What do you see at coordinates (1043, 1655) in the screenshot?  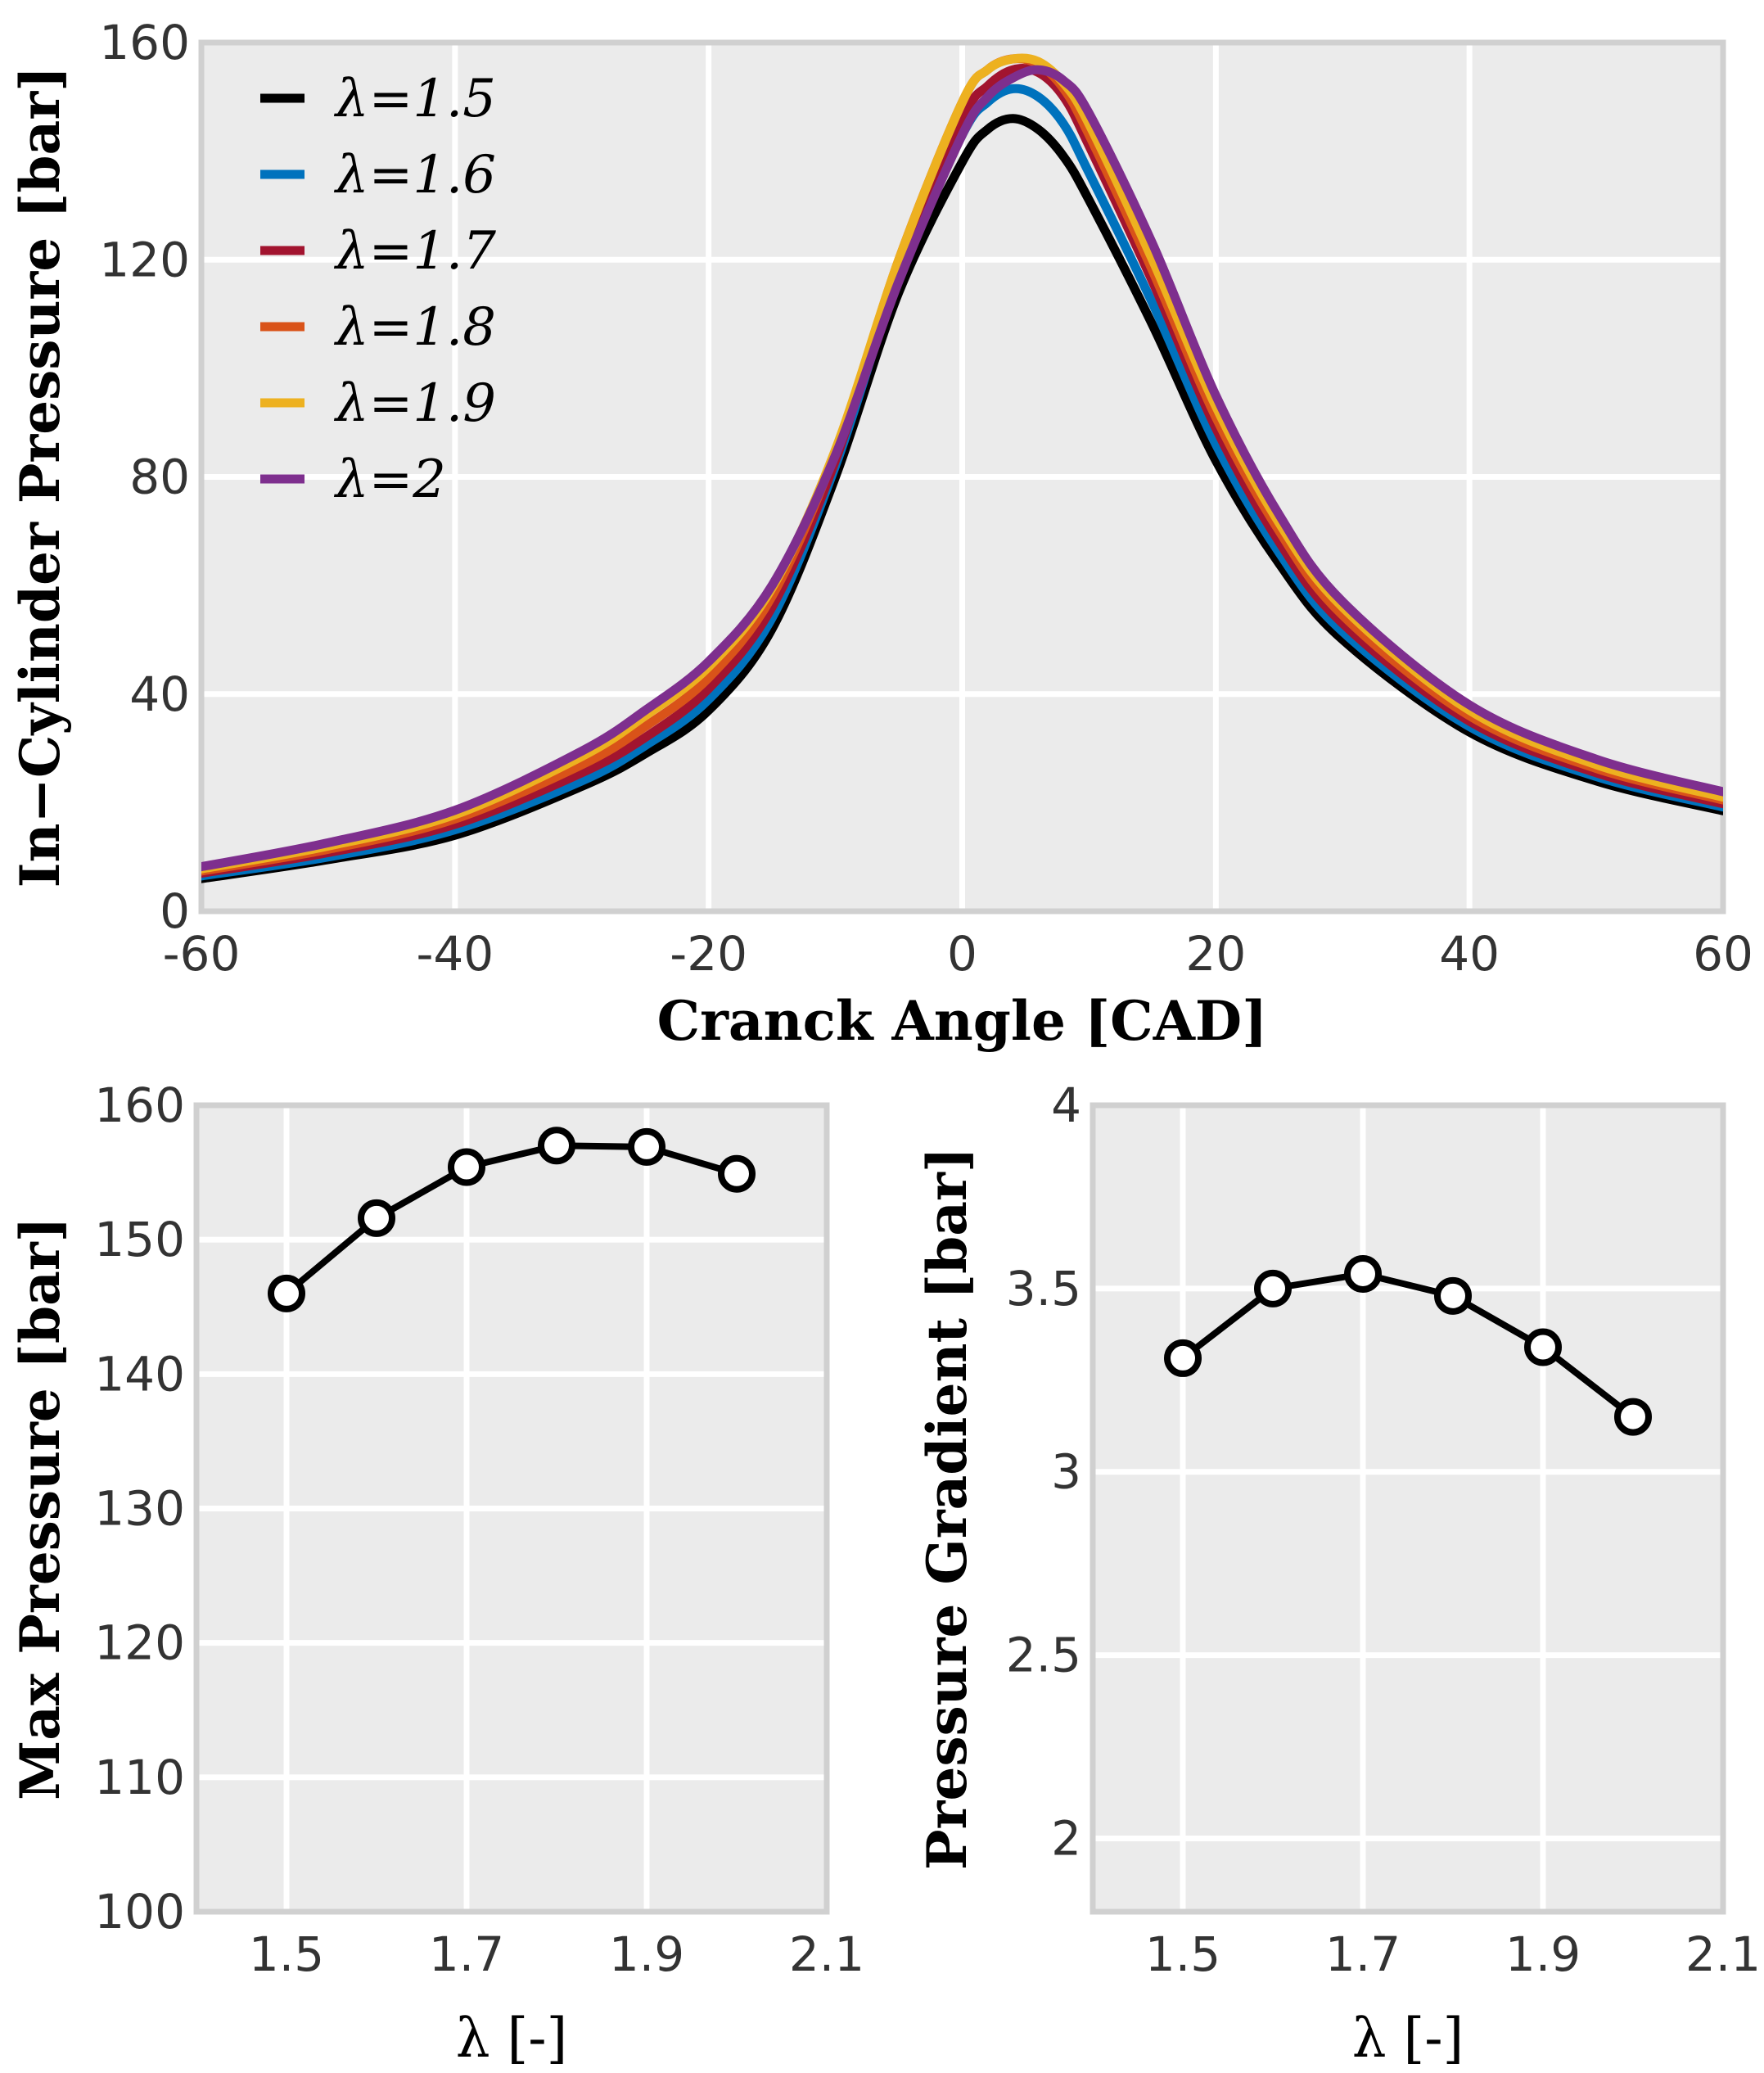 I see `y-tick-label: 2.5` at bounding box center [1043, 1655].